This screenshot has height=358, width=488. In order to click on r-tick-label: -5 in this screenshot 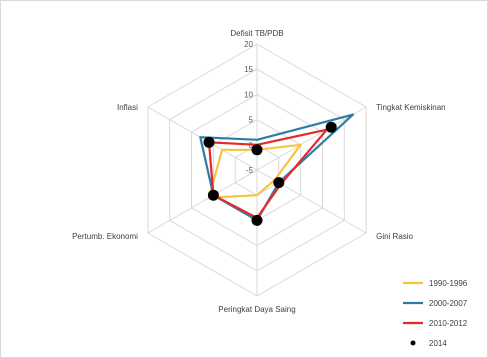, I will do `click(250, 170)`.